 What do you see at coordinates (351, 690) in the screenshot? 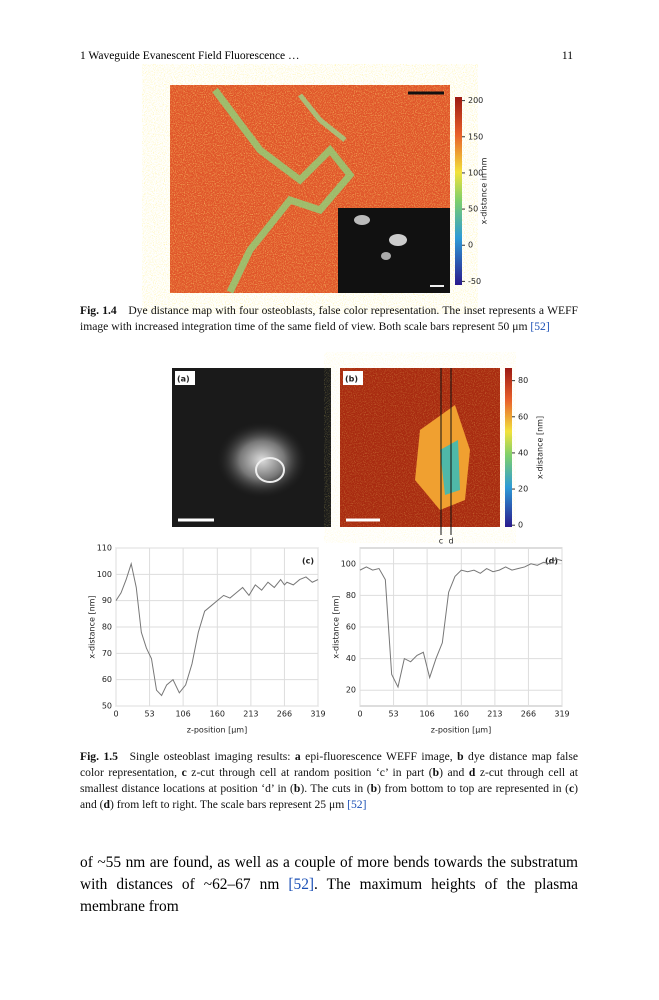
I see `y-tick-label: 20` at bounding box center [351, 690].